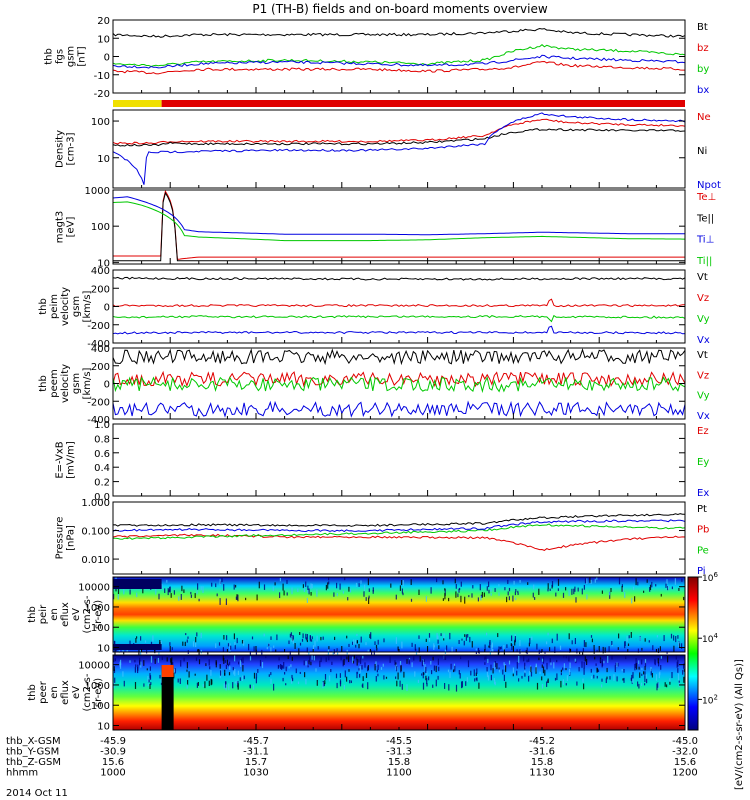 The image size is (750, 800). Describe the element at coordinates (702, 27) in the screenshot. I see `legend-fgs-0: Bt` at that location.